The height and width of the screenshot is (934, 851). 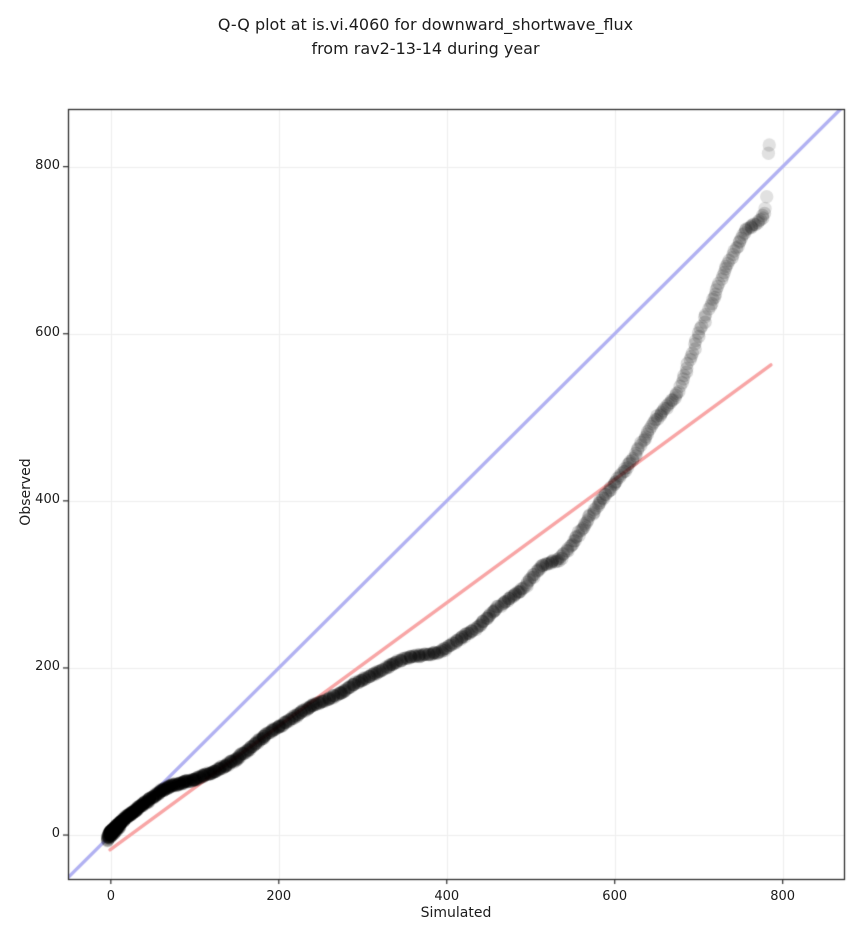 What do you see at coordinates (47, 165) in the screenshot?
I see `y-tick-label: 800` at bounding box center [47, 165].